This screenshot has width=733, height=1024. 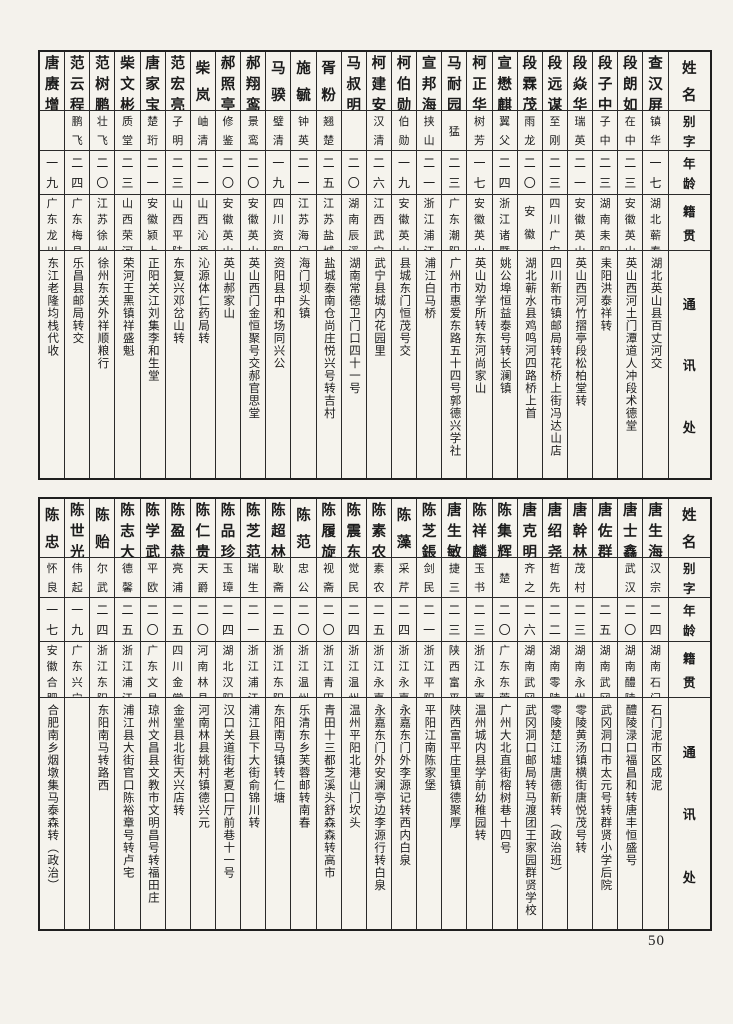 What do you see at coordinates (328, 813) in the screenshot?
I see `contact-cell: 青田十三都芝溪头舒森森转高市` at bounding box center [328, 813].